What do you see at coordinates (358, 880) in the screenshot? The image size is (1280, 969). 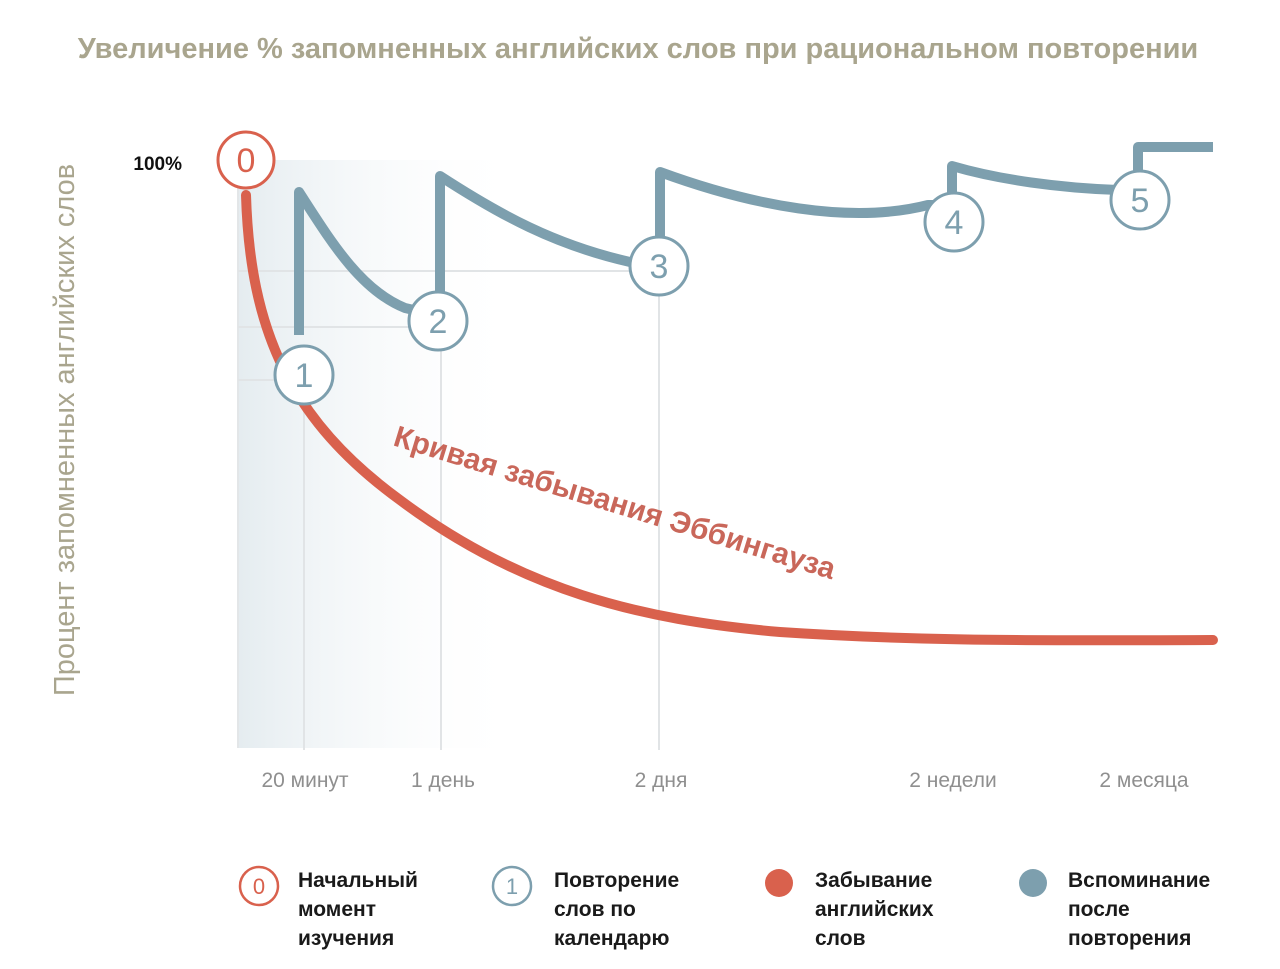 I see `legend-line: Начальный` at bounding box center [358, 880].